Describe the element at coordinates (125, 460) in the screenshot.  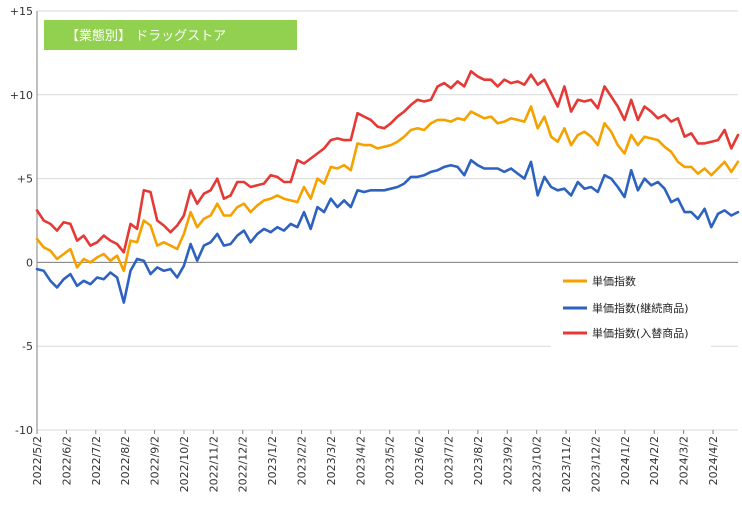
I see `x-tick-label: 2022/8/2` at that location.